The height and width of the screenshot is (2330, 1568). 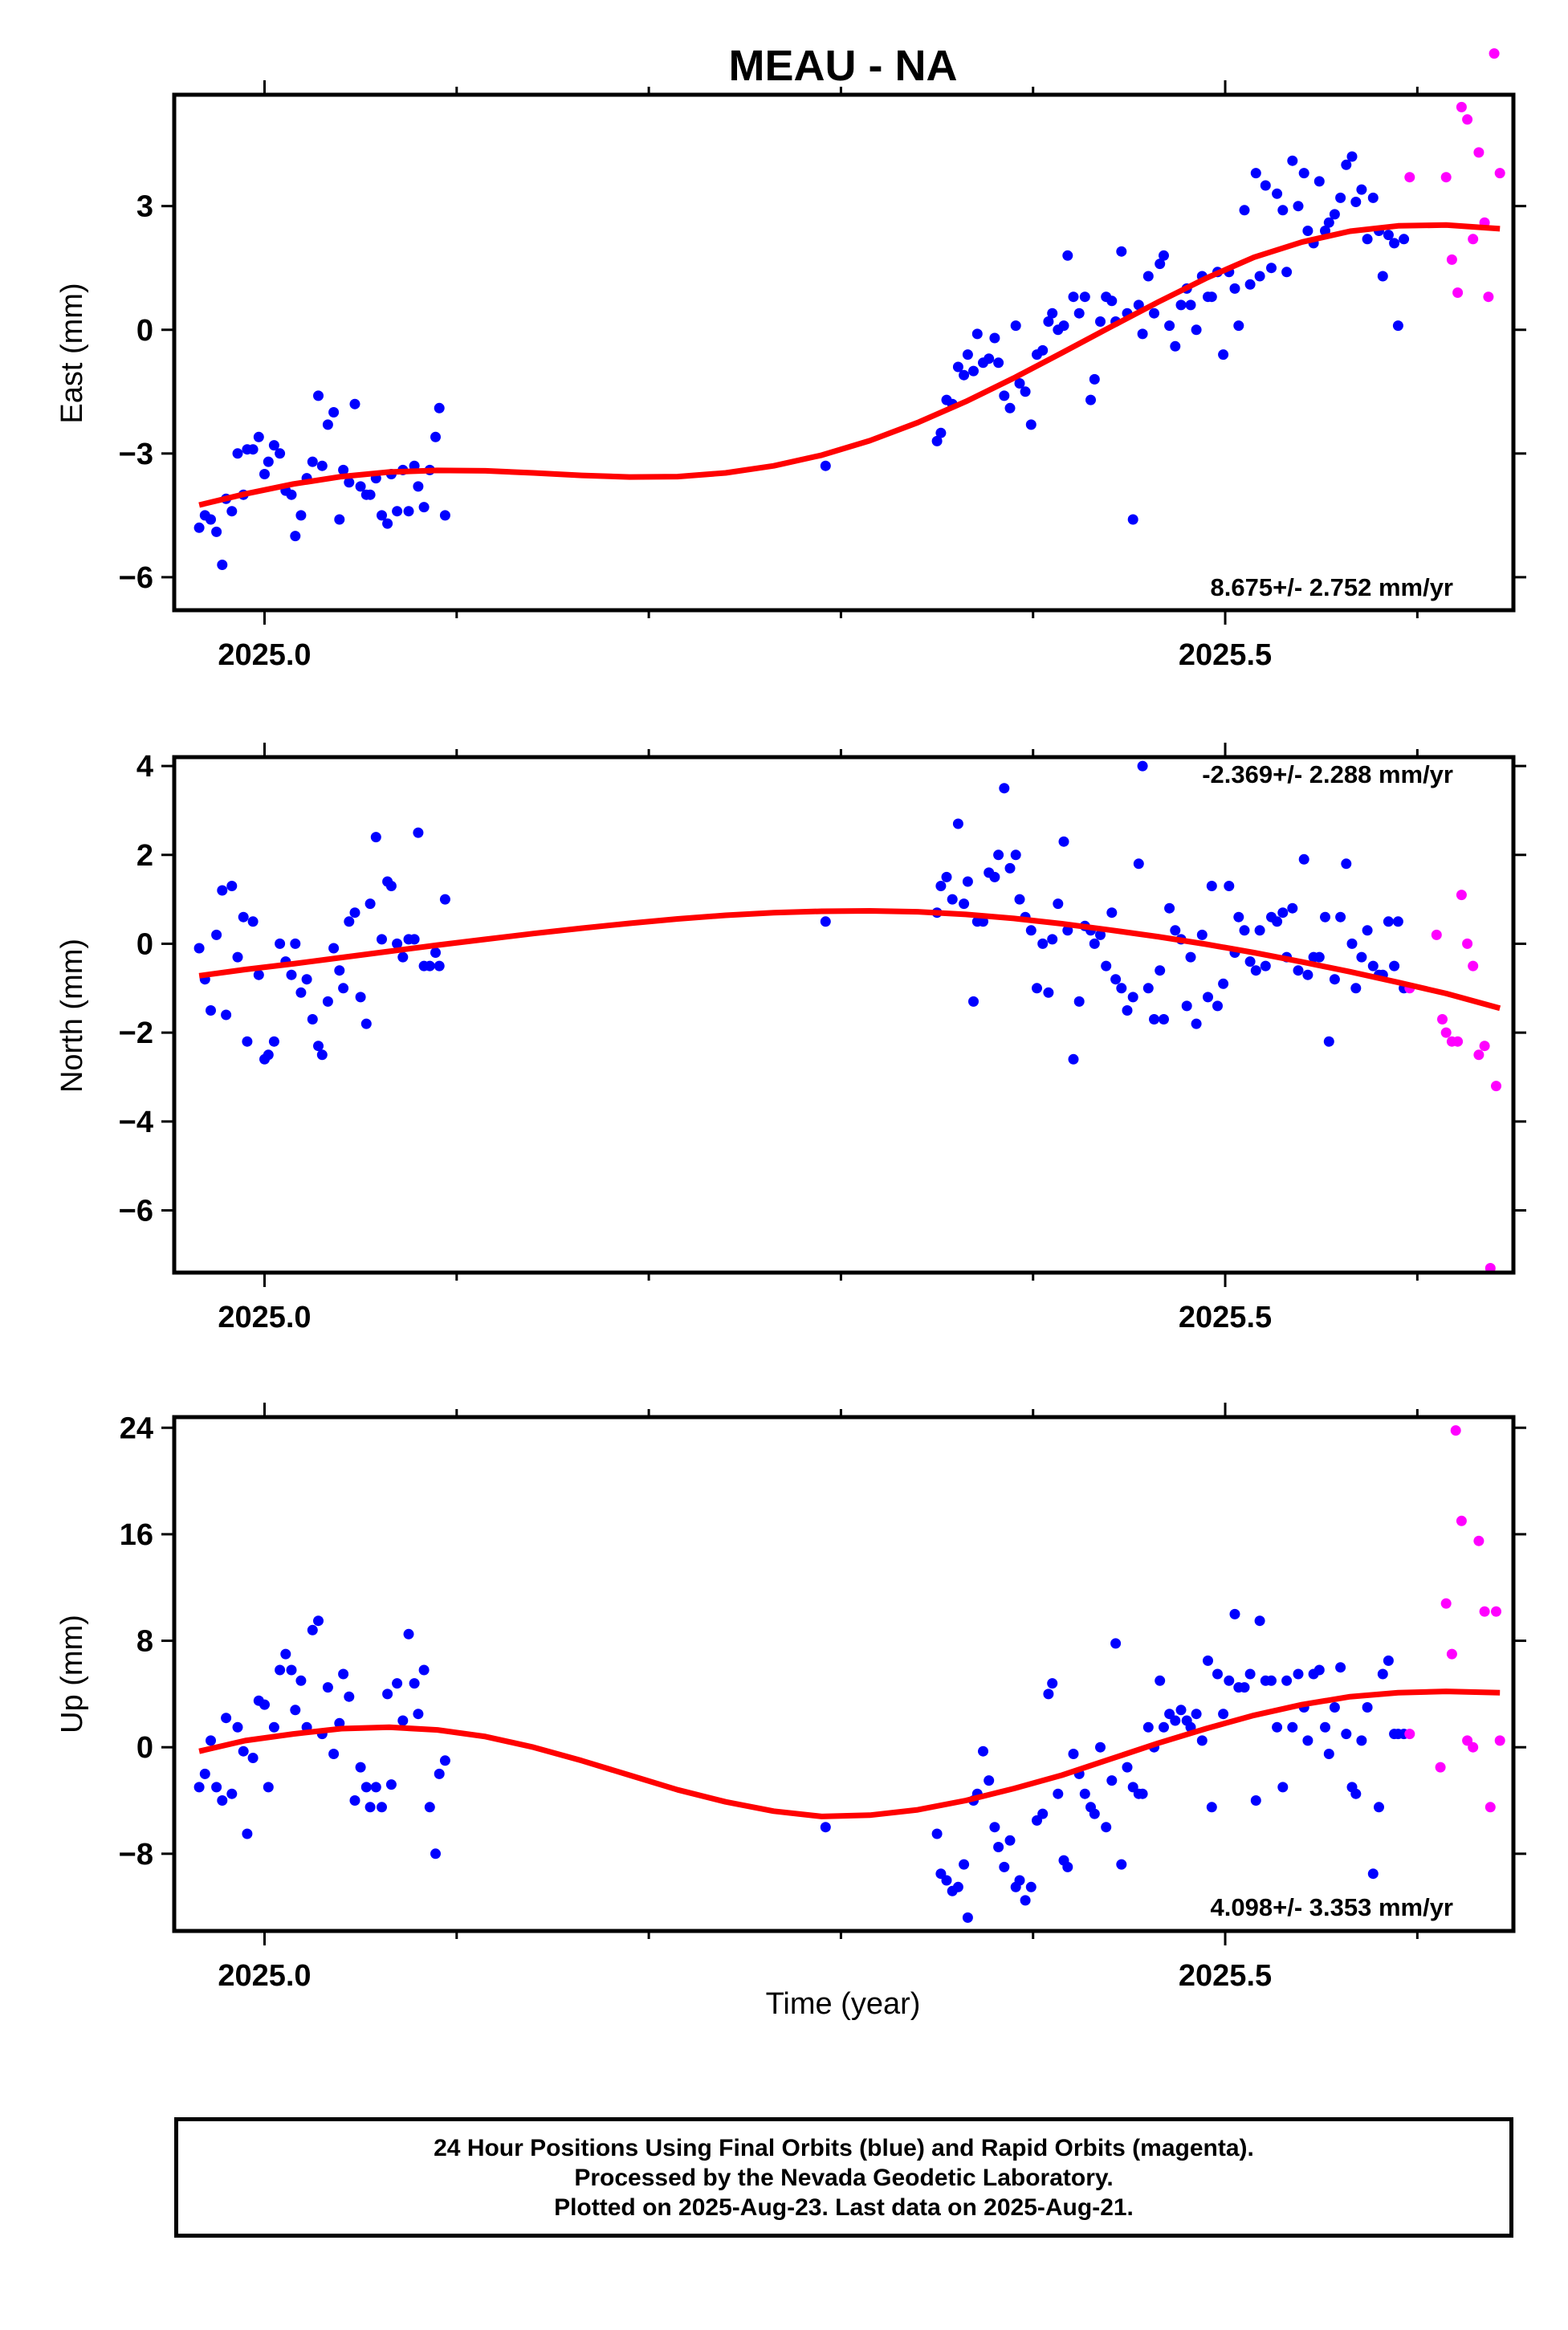 What do you see at coordinates (843, 2004) in the screenshot?
I see `x-axis-title: Time (year)` at bounding box center [843, 2004].